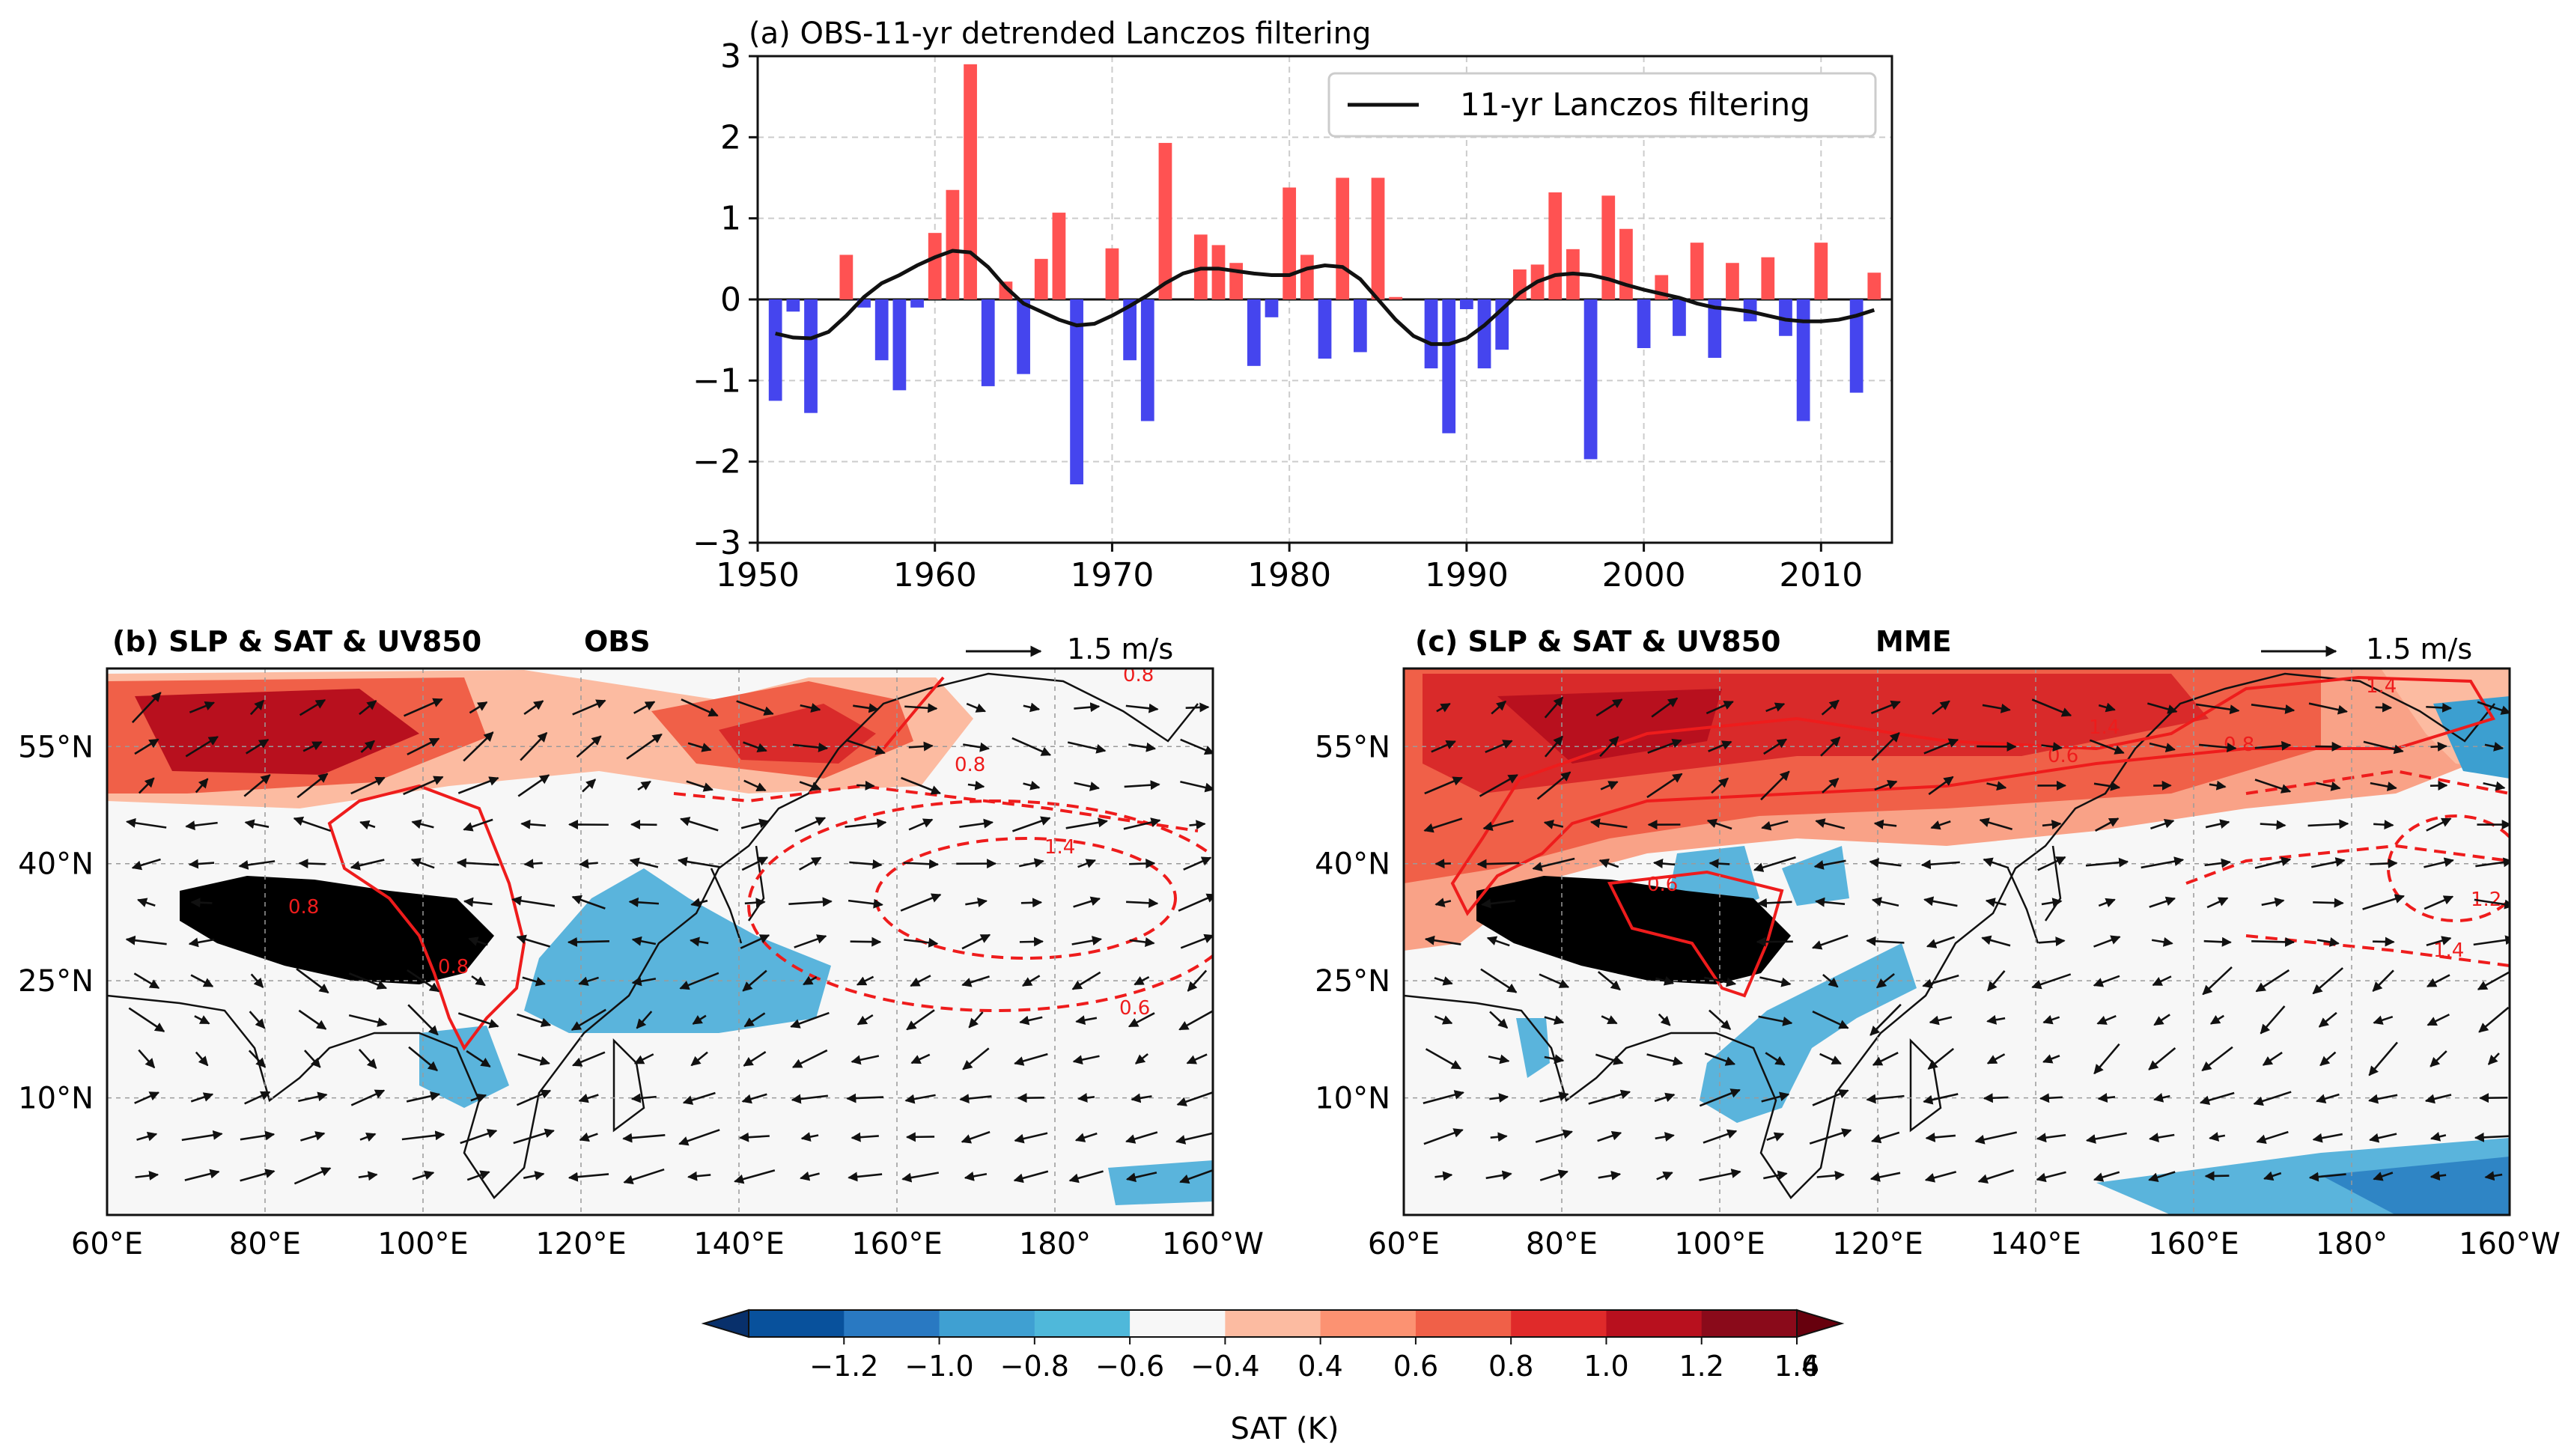  What do you see at coordinates (1352, 747) in the screenshot?
I see `latitude-label: 55°N` at bounding box center [1352, 747].